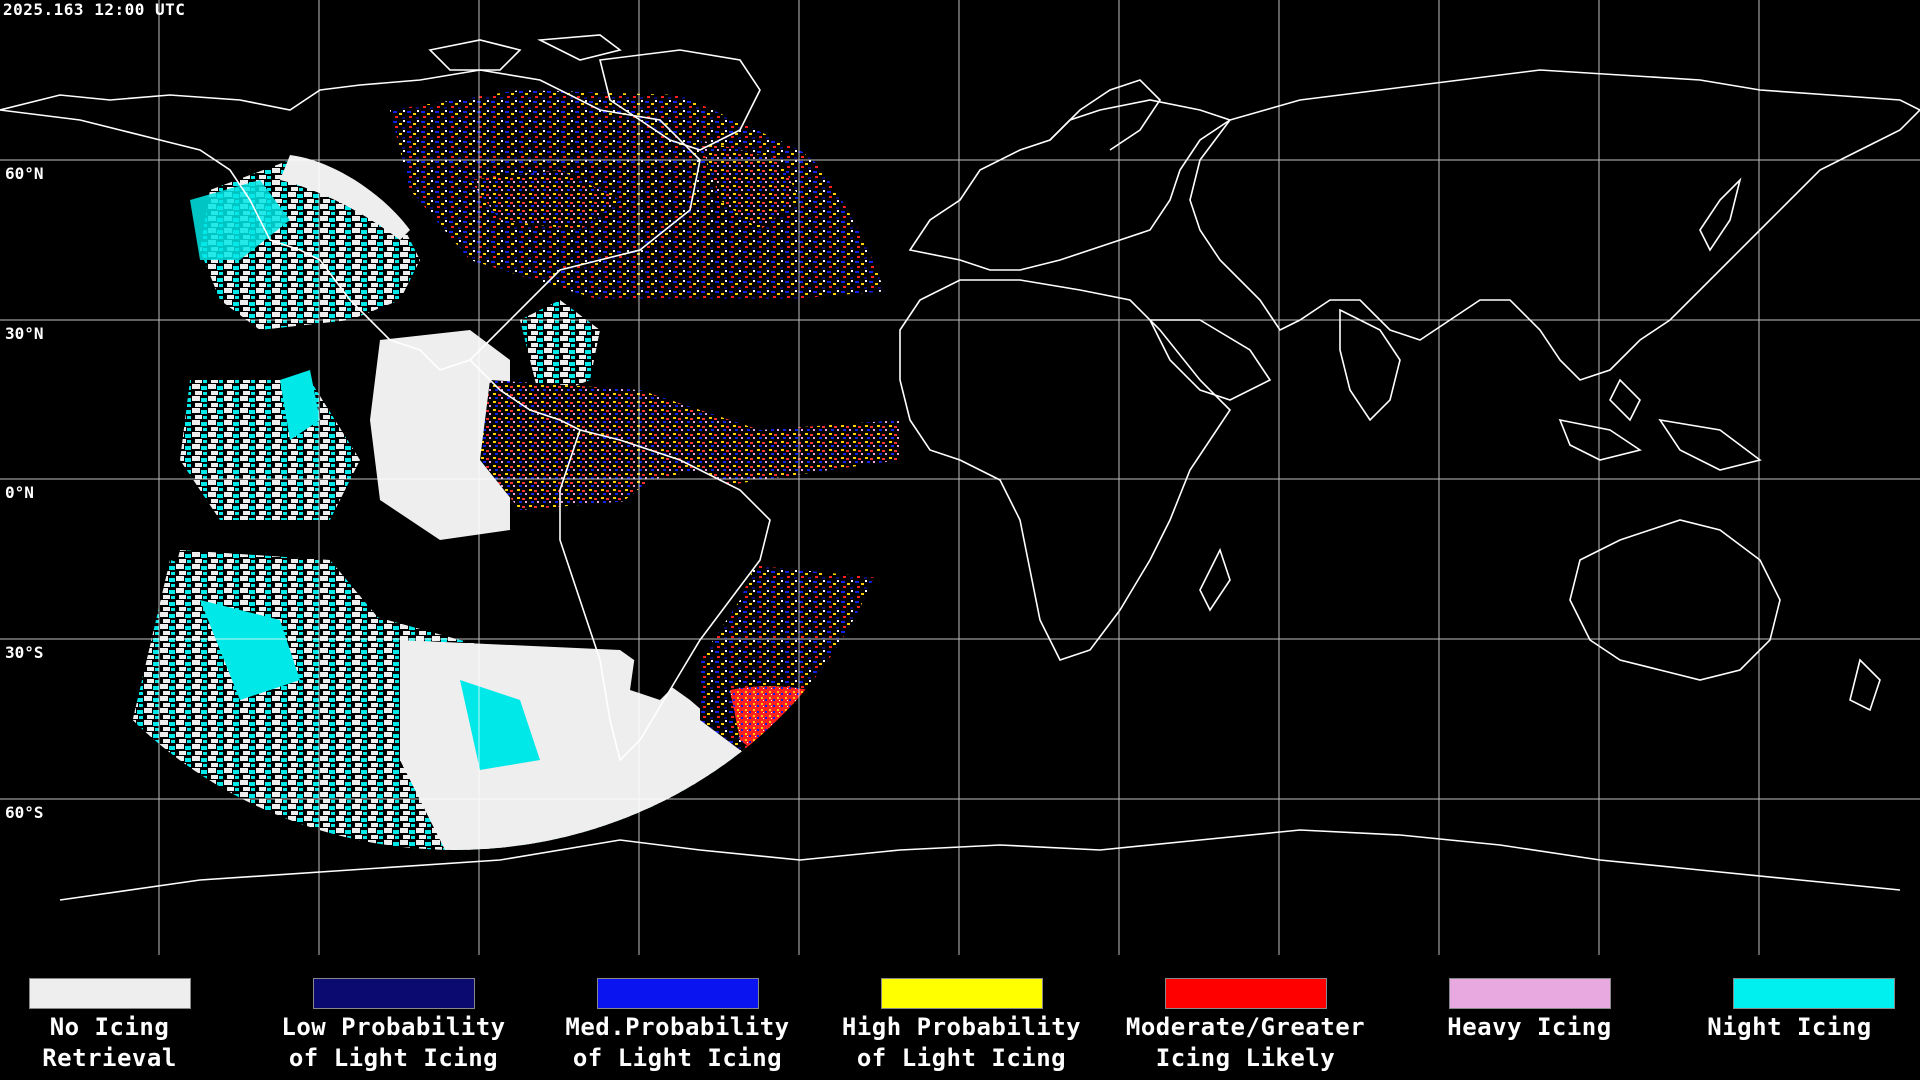 The height and width of the screenshot is (1080, 1920). Describe the element at coordinates (24, 652) in the screenshot. I see `lat-label-30s: 30°S` at that location.